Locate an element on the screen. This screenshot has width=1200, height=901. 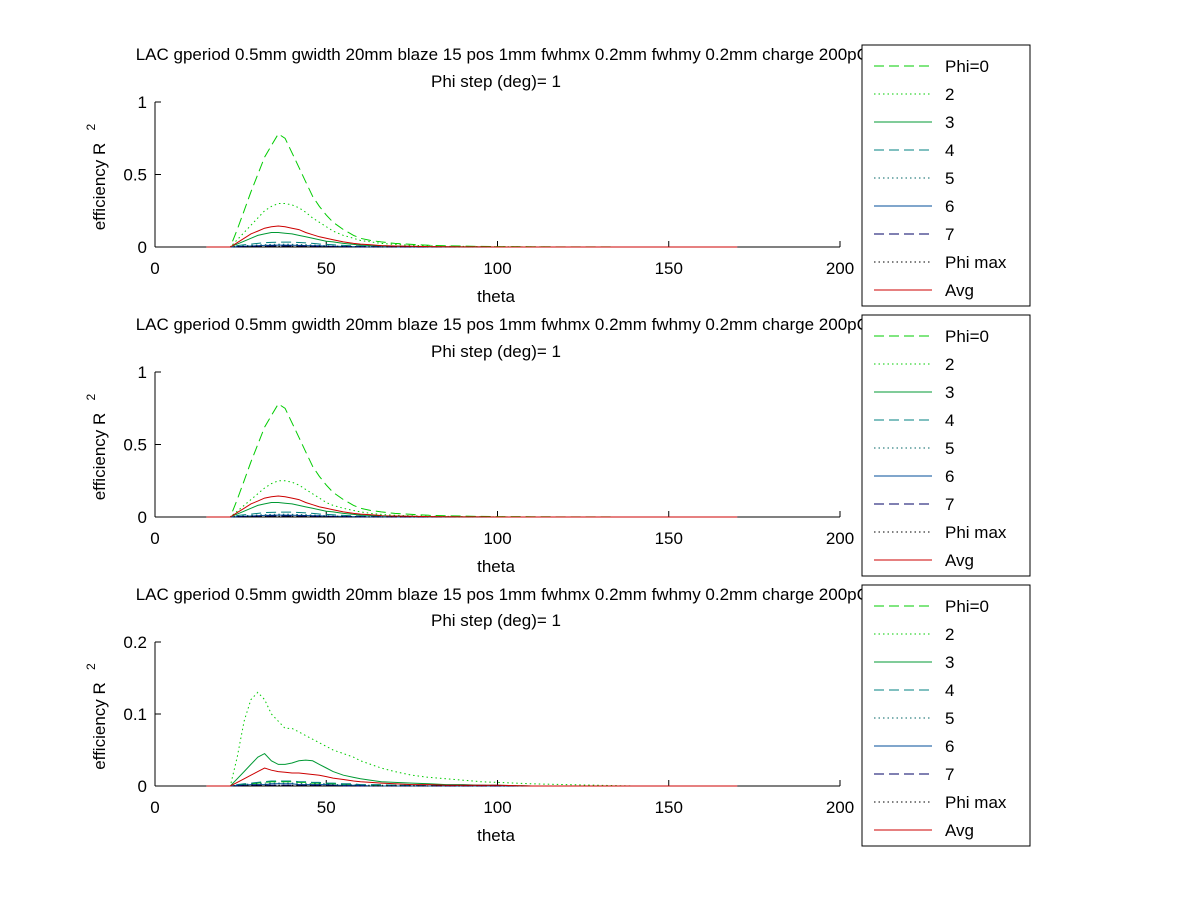
y-tick-label: 0.1 is located at coordinates (135, 714).